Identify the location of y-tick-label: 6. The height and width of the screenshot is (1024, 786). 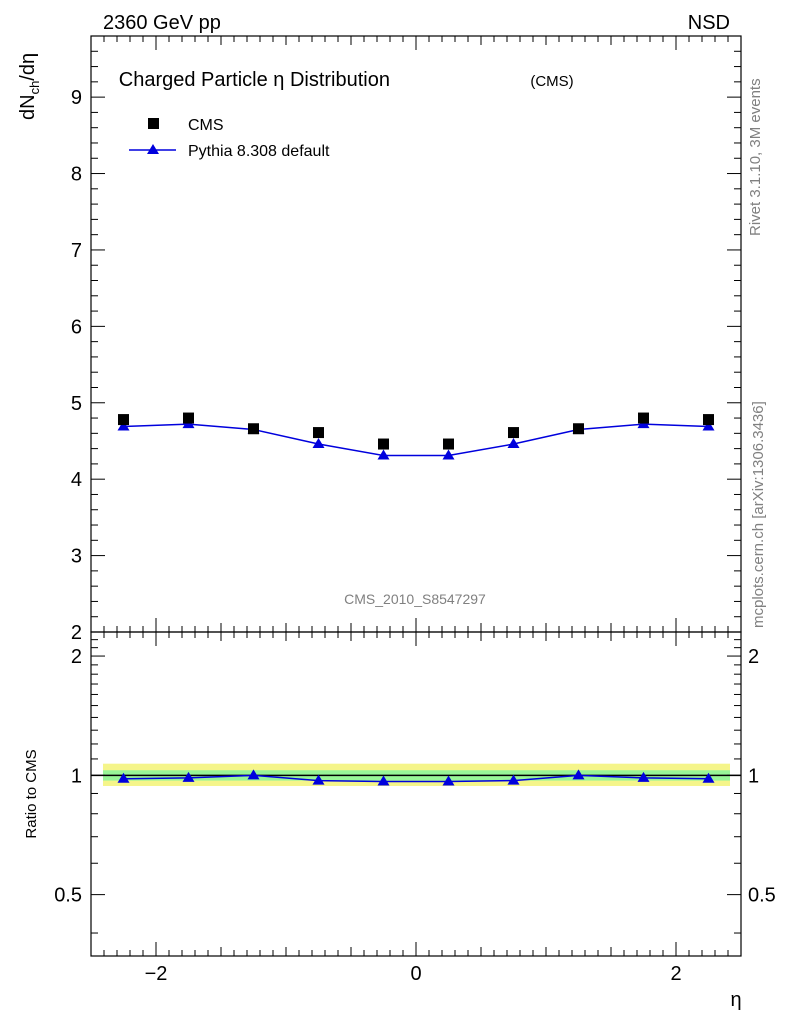
(76, 327).